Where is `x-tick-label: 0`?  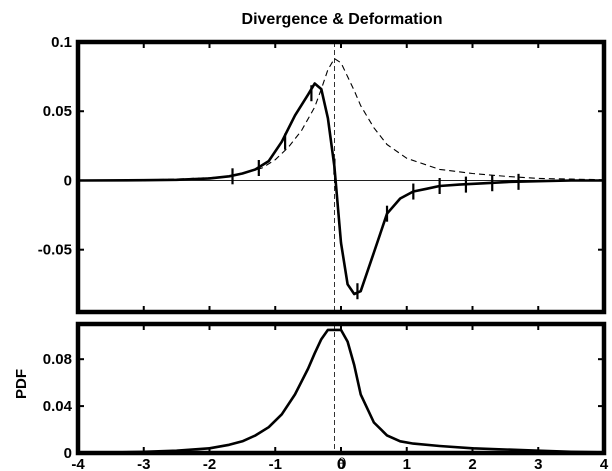
x-tick-label: 0 is located at coordinates (341, 463).